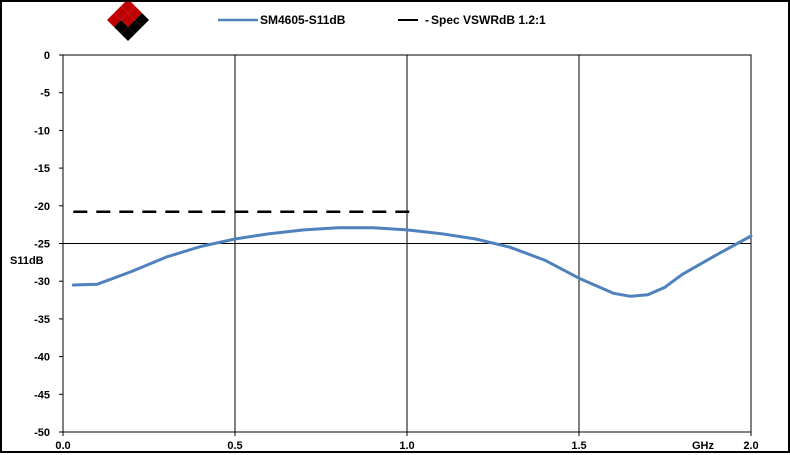  What do you see at coordinates (427, 20) in the screenshot?
I see `legend-dash-glyph: -` at bounding box center [427, 20].